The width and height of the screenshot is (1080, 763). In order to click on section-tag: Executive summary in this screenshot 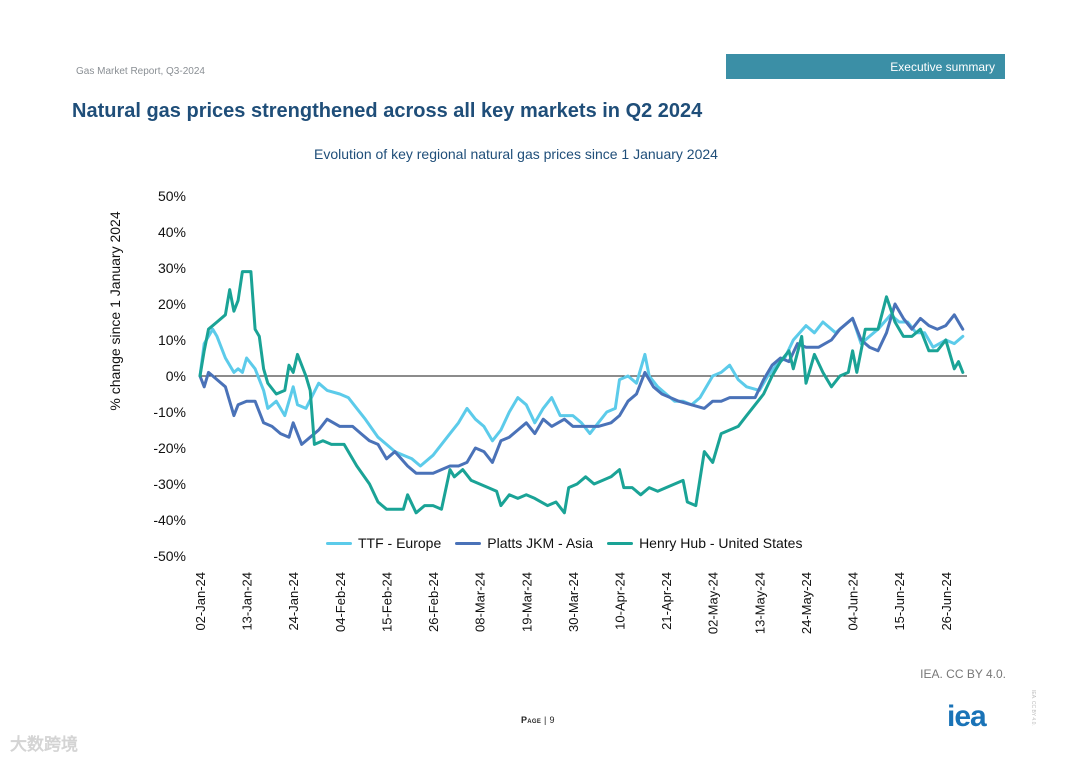, I will do `click(865, 66)`.